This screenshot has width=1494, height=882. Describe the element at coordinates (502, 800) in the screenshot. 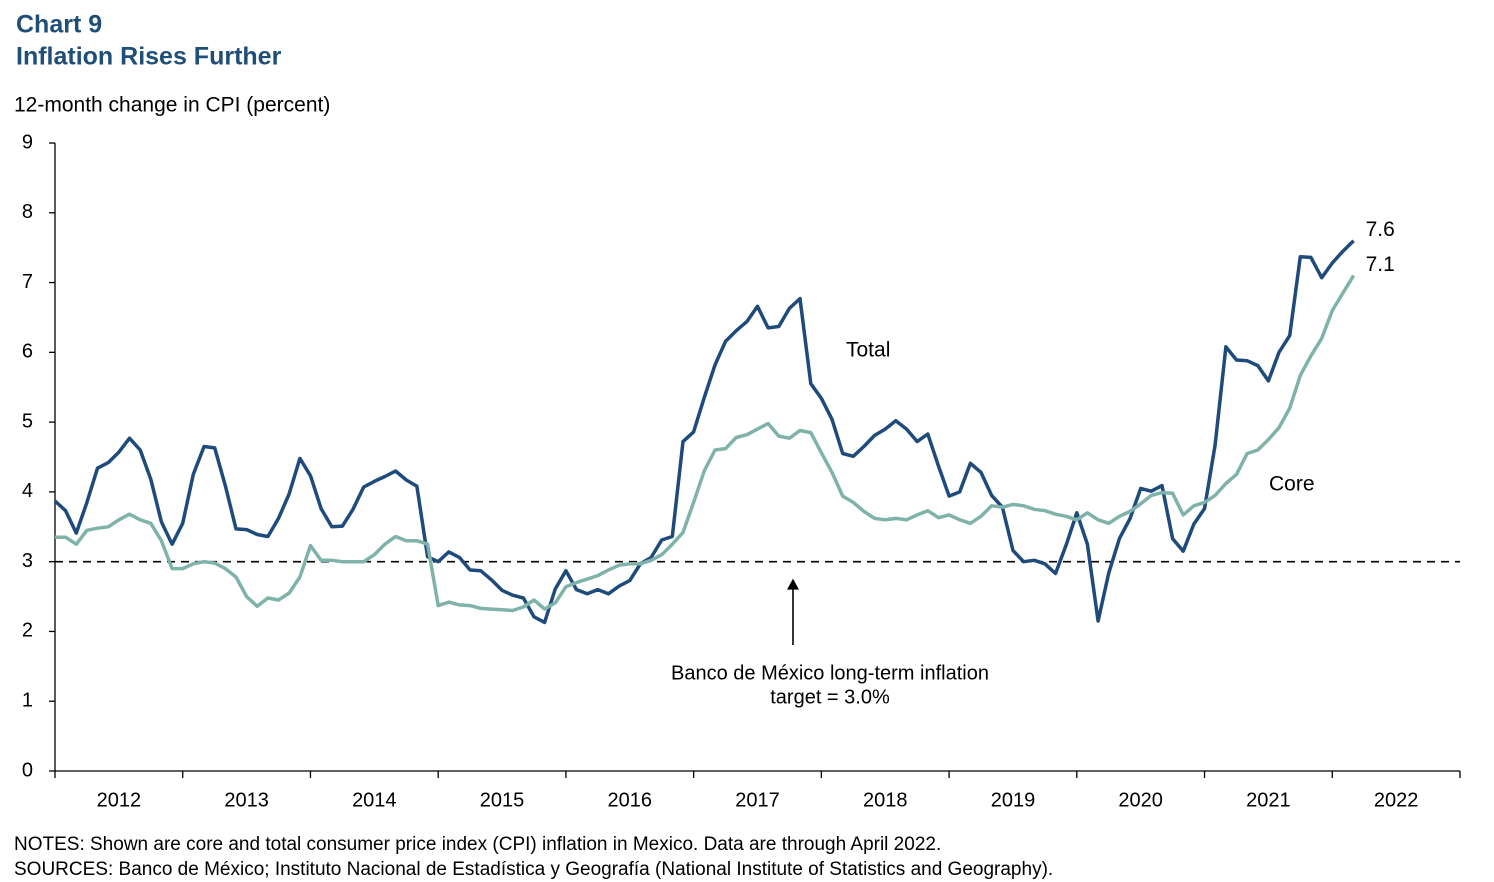

I see `x-tick-label: 2015` at that location.